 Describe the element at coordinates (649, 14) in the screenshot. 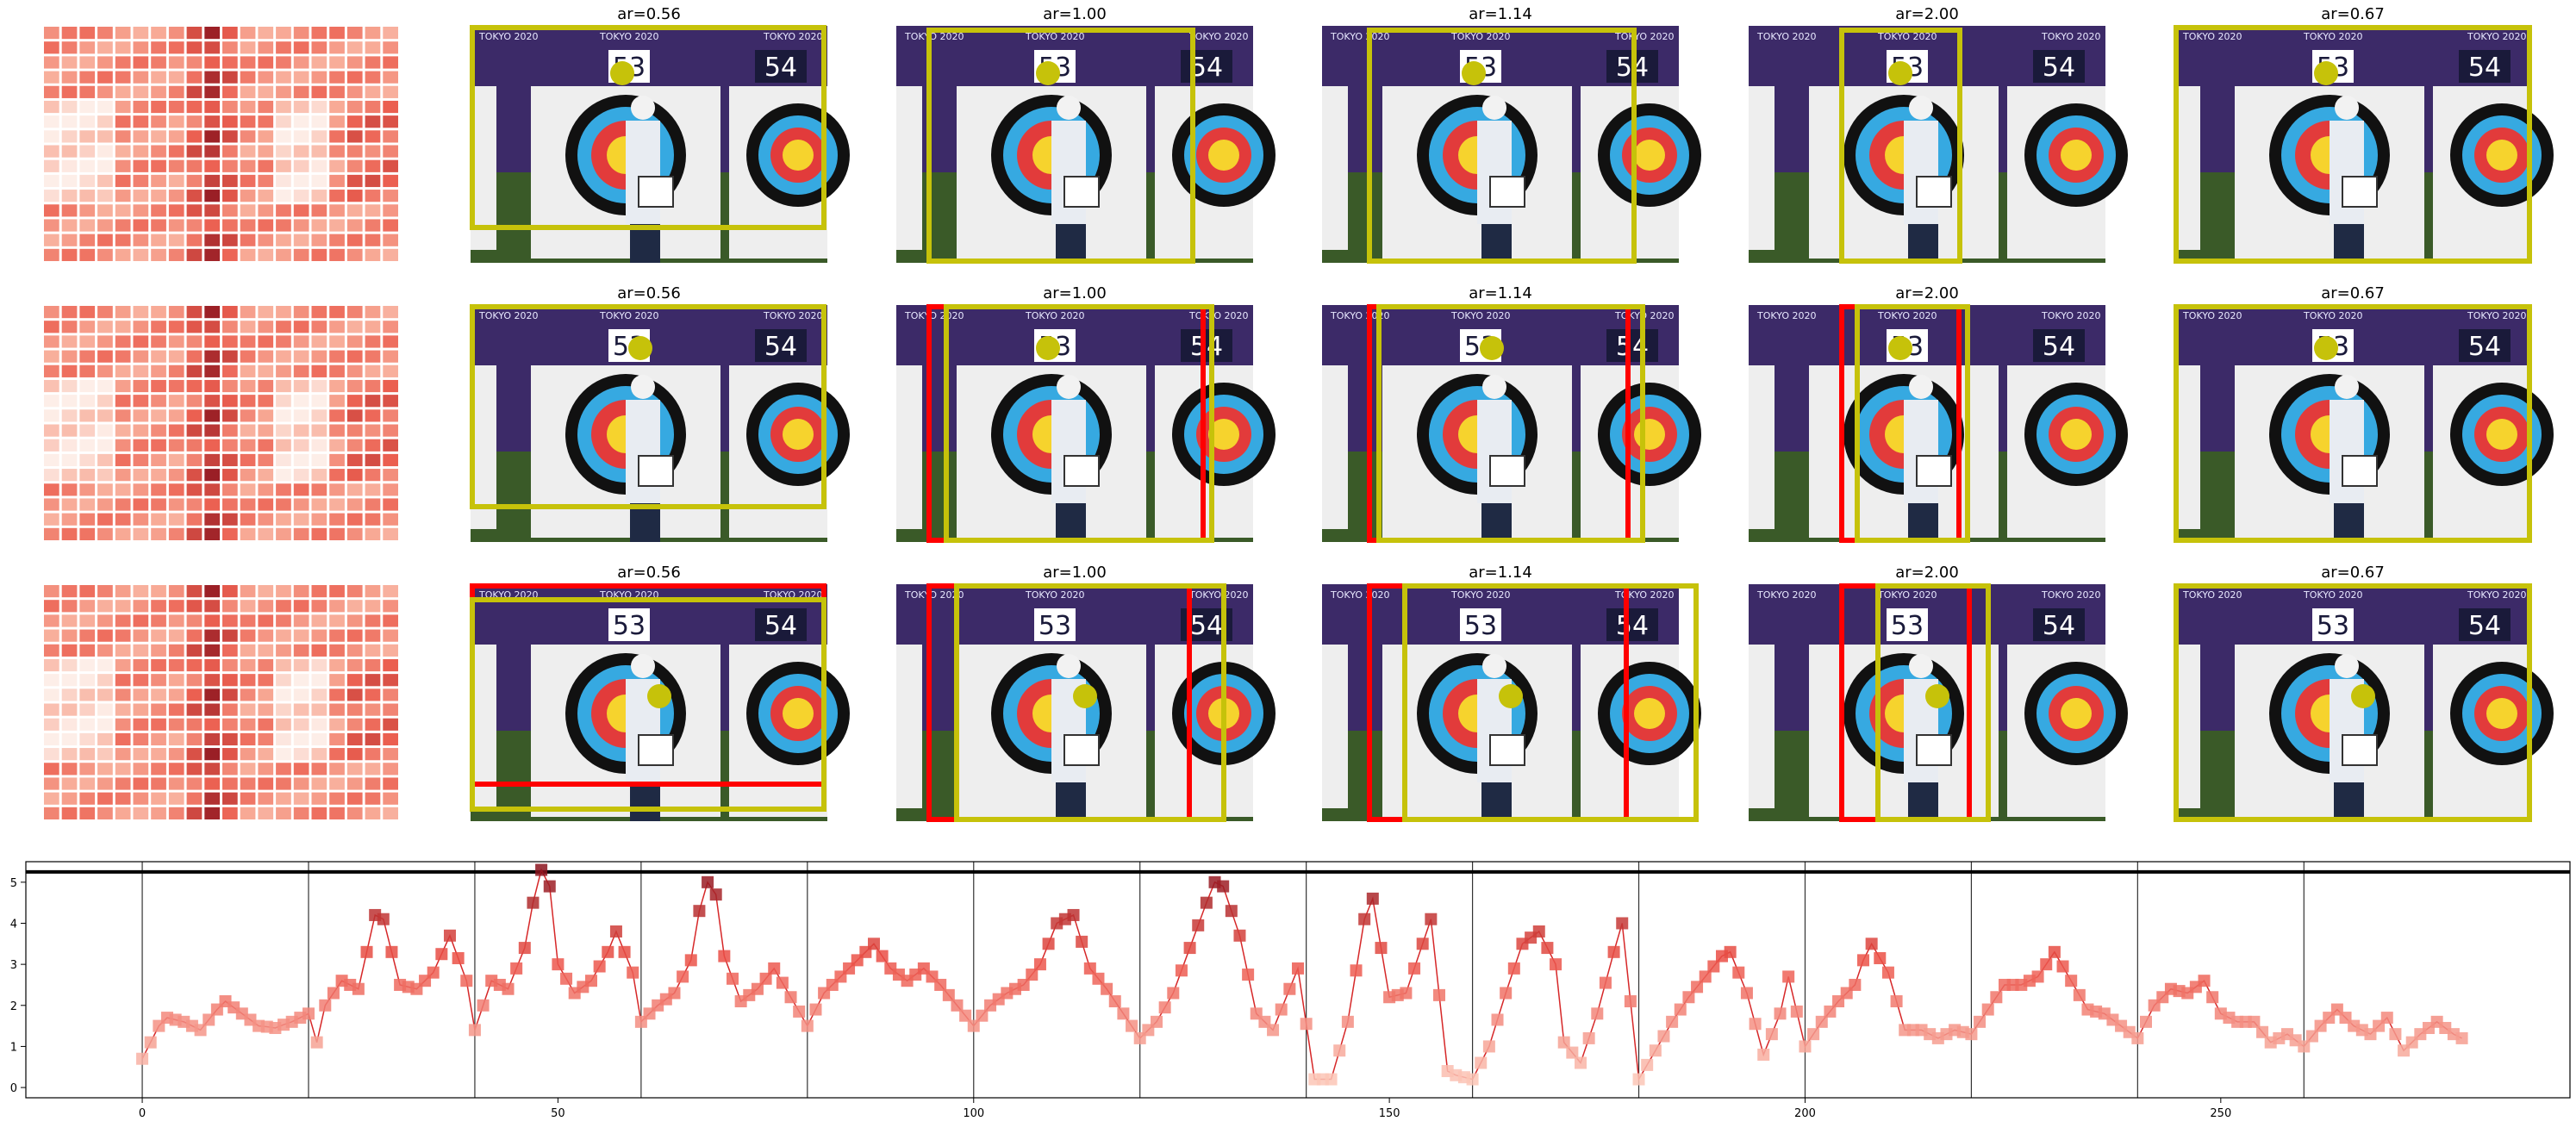

I see `panel-title: ar=0.56` at that location.